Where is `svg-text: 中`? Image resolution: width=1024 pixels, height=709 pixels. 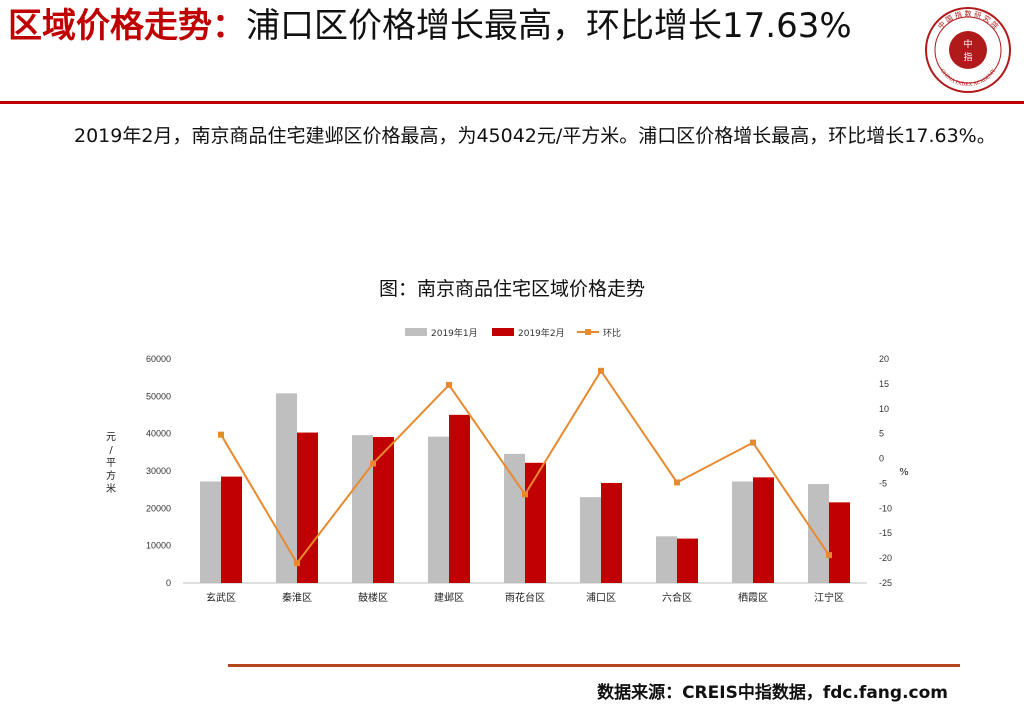
svg-text: 中 is located at coordinates (967, 44).